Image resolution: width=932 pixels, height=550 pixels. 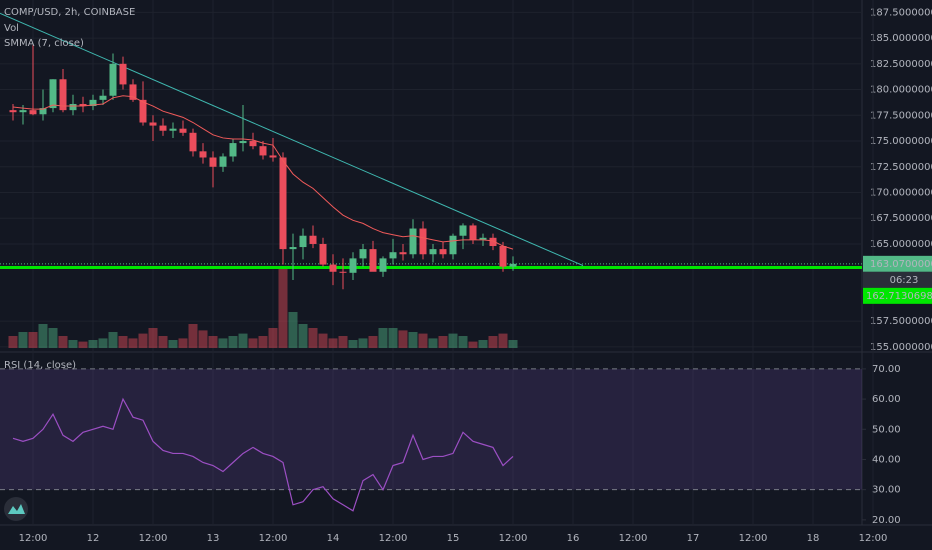 I want to click on smma-label: SMMA (7, close), so click(x=44, y=43).